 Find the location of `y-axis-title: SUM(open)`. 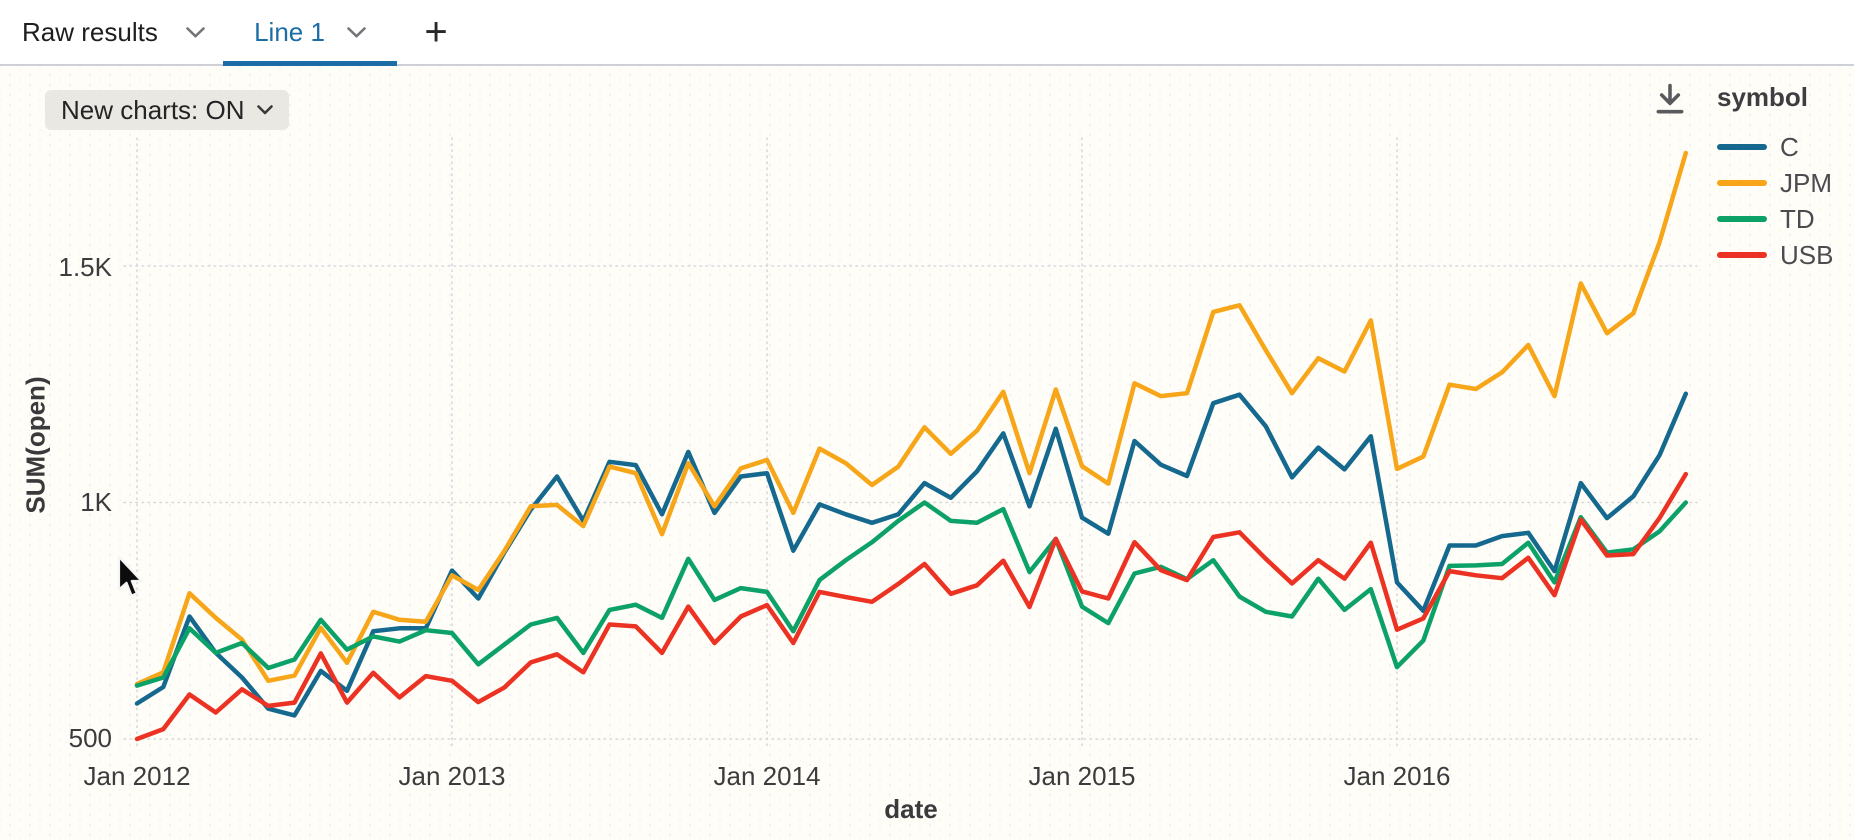

y-axis-title: SUM(open) is located at coordinates (35, 445).